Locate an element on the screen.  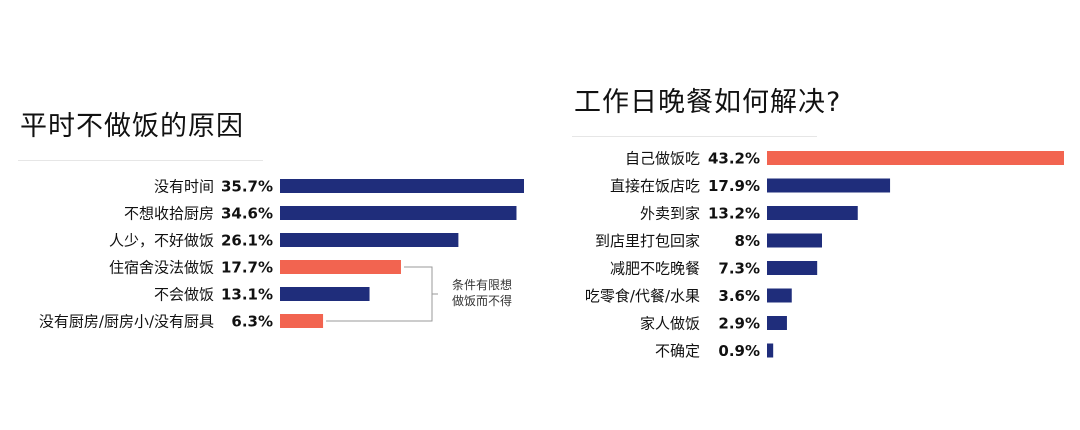
right-value-label: 13.2% is located at coordinates (734, 214).